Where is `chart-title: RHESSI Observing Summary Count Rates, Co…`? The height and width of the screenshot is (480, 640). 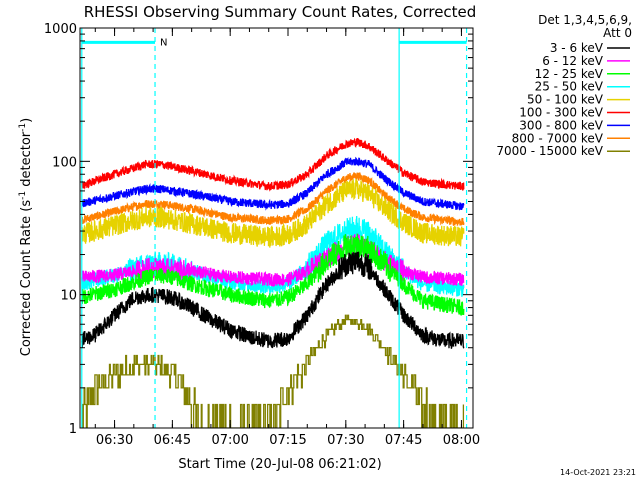
chart-title: RHESSI Observing Summary Count Rates, Co… is located at coordinates (280, 12).